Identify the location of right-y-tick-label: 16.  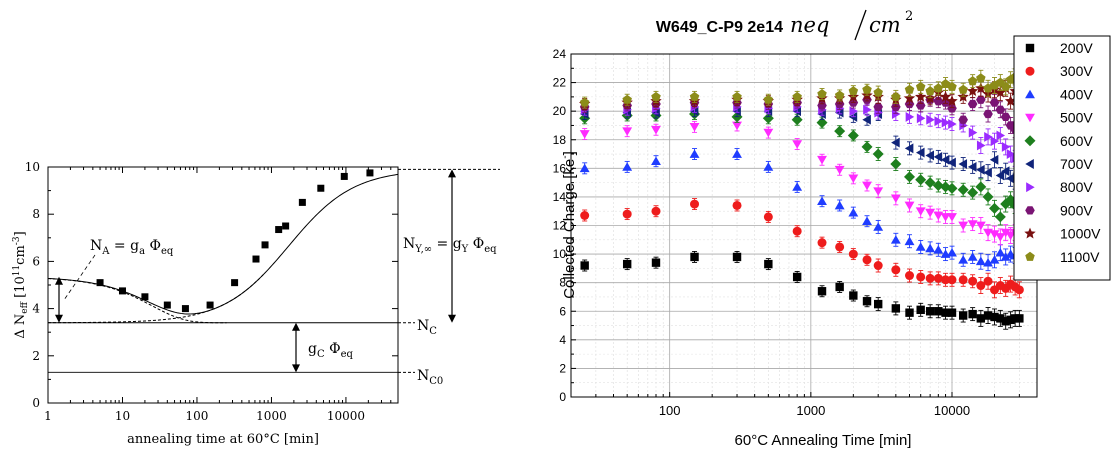
(560, 168).